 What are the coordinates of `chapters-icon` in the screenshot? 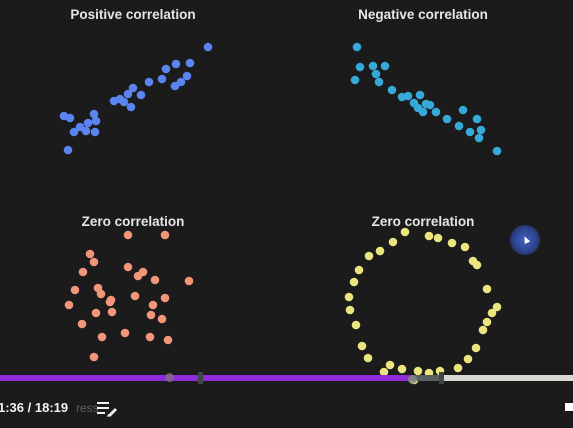 It's located at (107, 409).